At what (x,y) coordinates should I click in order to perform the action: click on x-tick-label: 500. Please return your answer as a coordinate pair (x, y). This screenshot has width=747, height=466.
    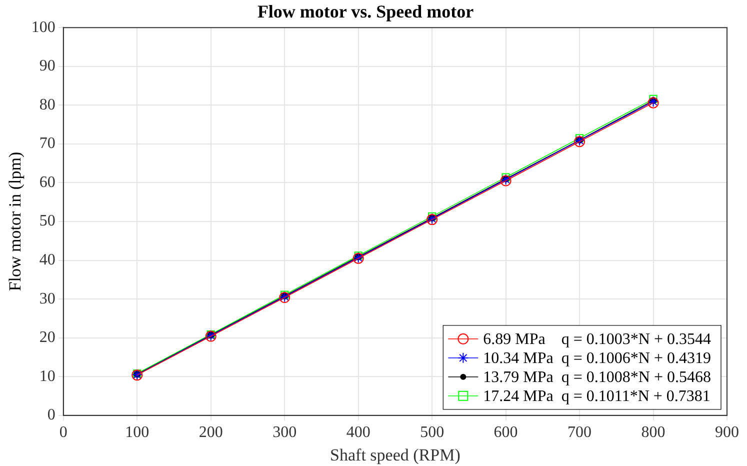
    Looking at the image, I should click on (432, 433).